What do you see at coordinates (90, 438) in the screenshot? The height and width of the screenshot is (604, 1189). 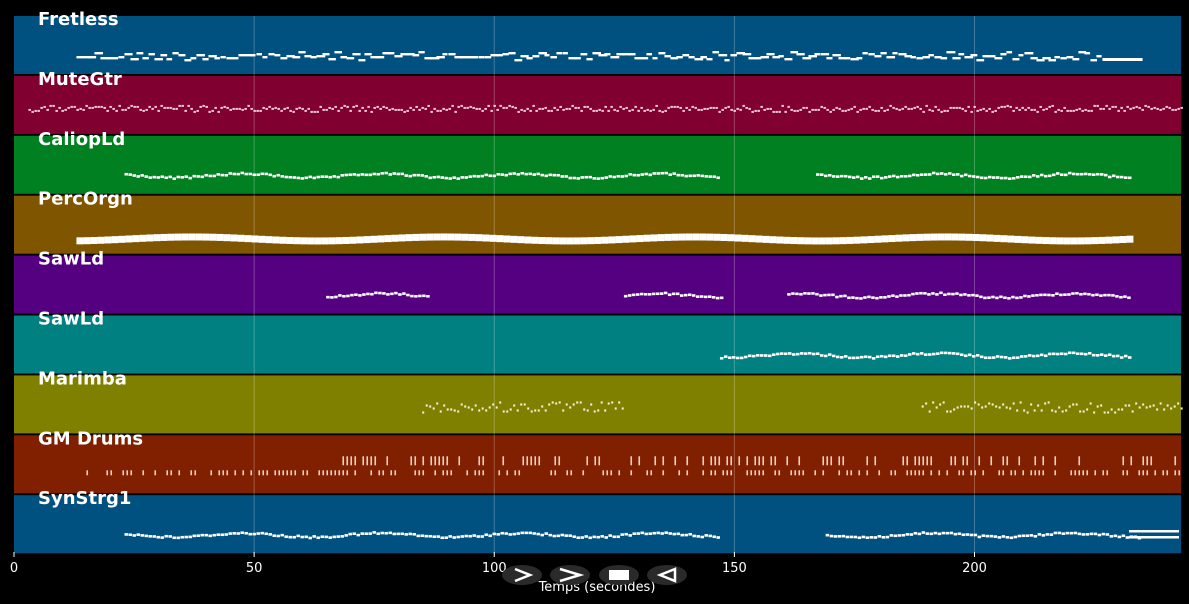 I see `track-label-7: GM Drums` at bounding box center [90, 438].